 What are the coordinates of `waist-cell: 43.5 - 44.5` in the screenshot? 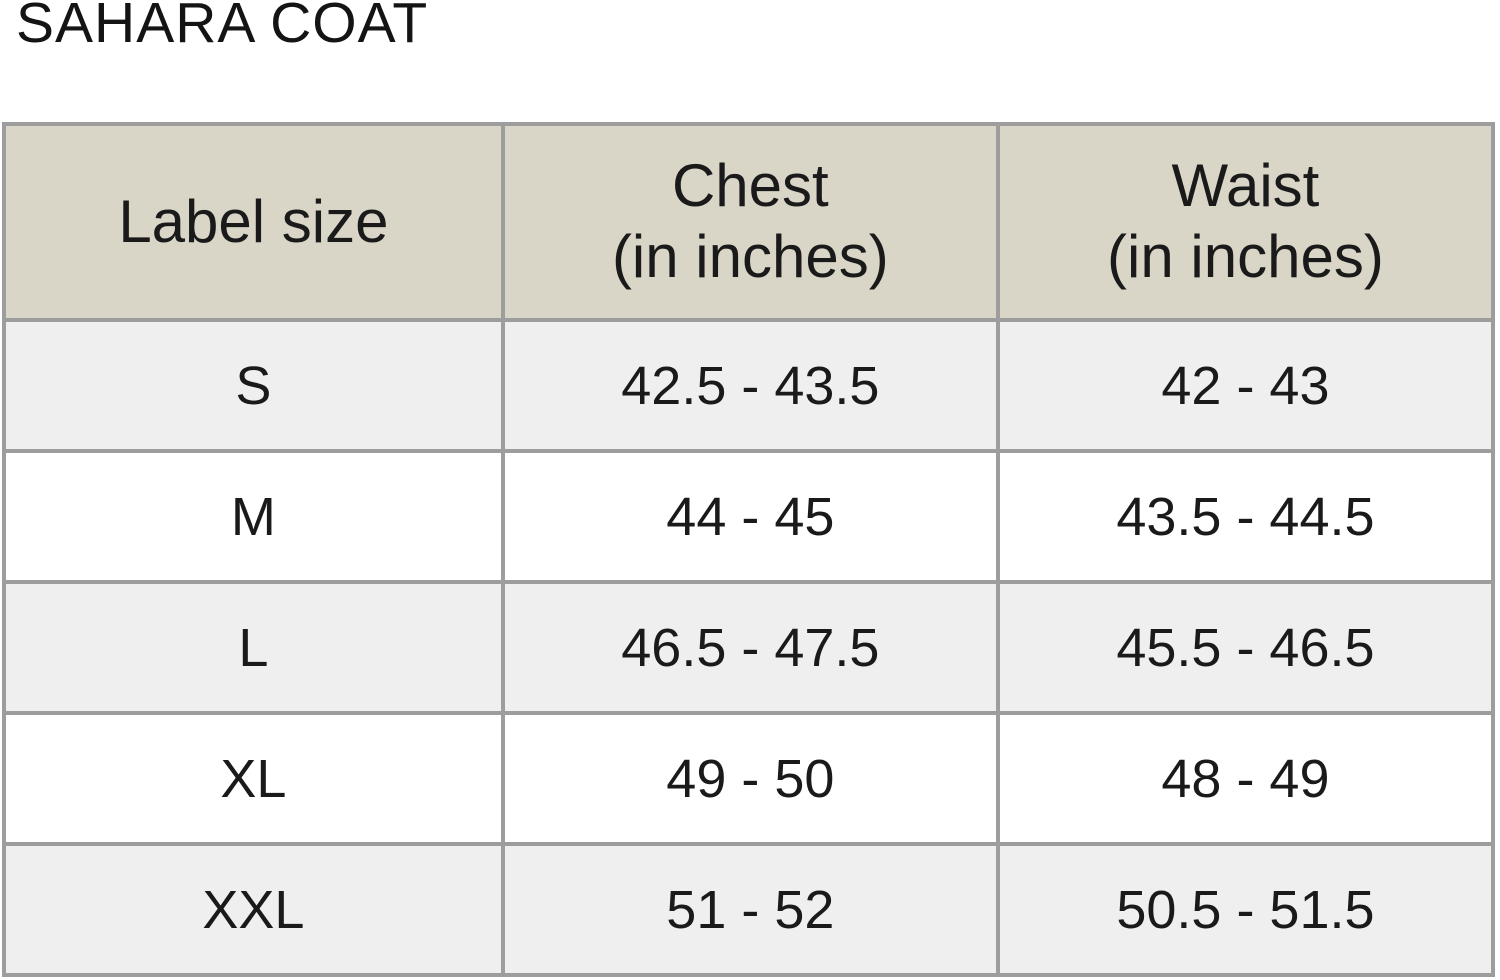 It's located at (1245, 516).